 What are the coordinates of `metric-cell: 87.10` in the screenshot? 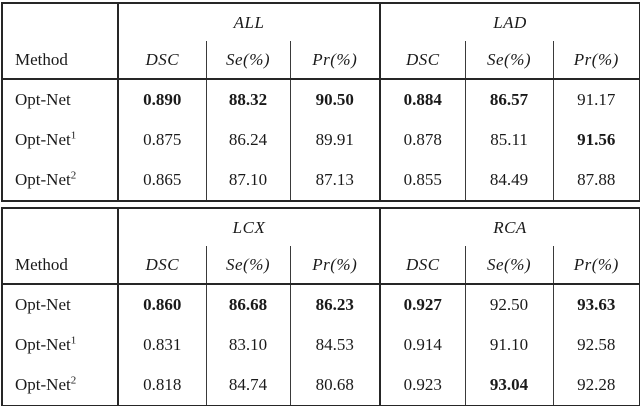 It's located at (247, 180).